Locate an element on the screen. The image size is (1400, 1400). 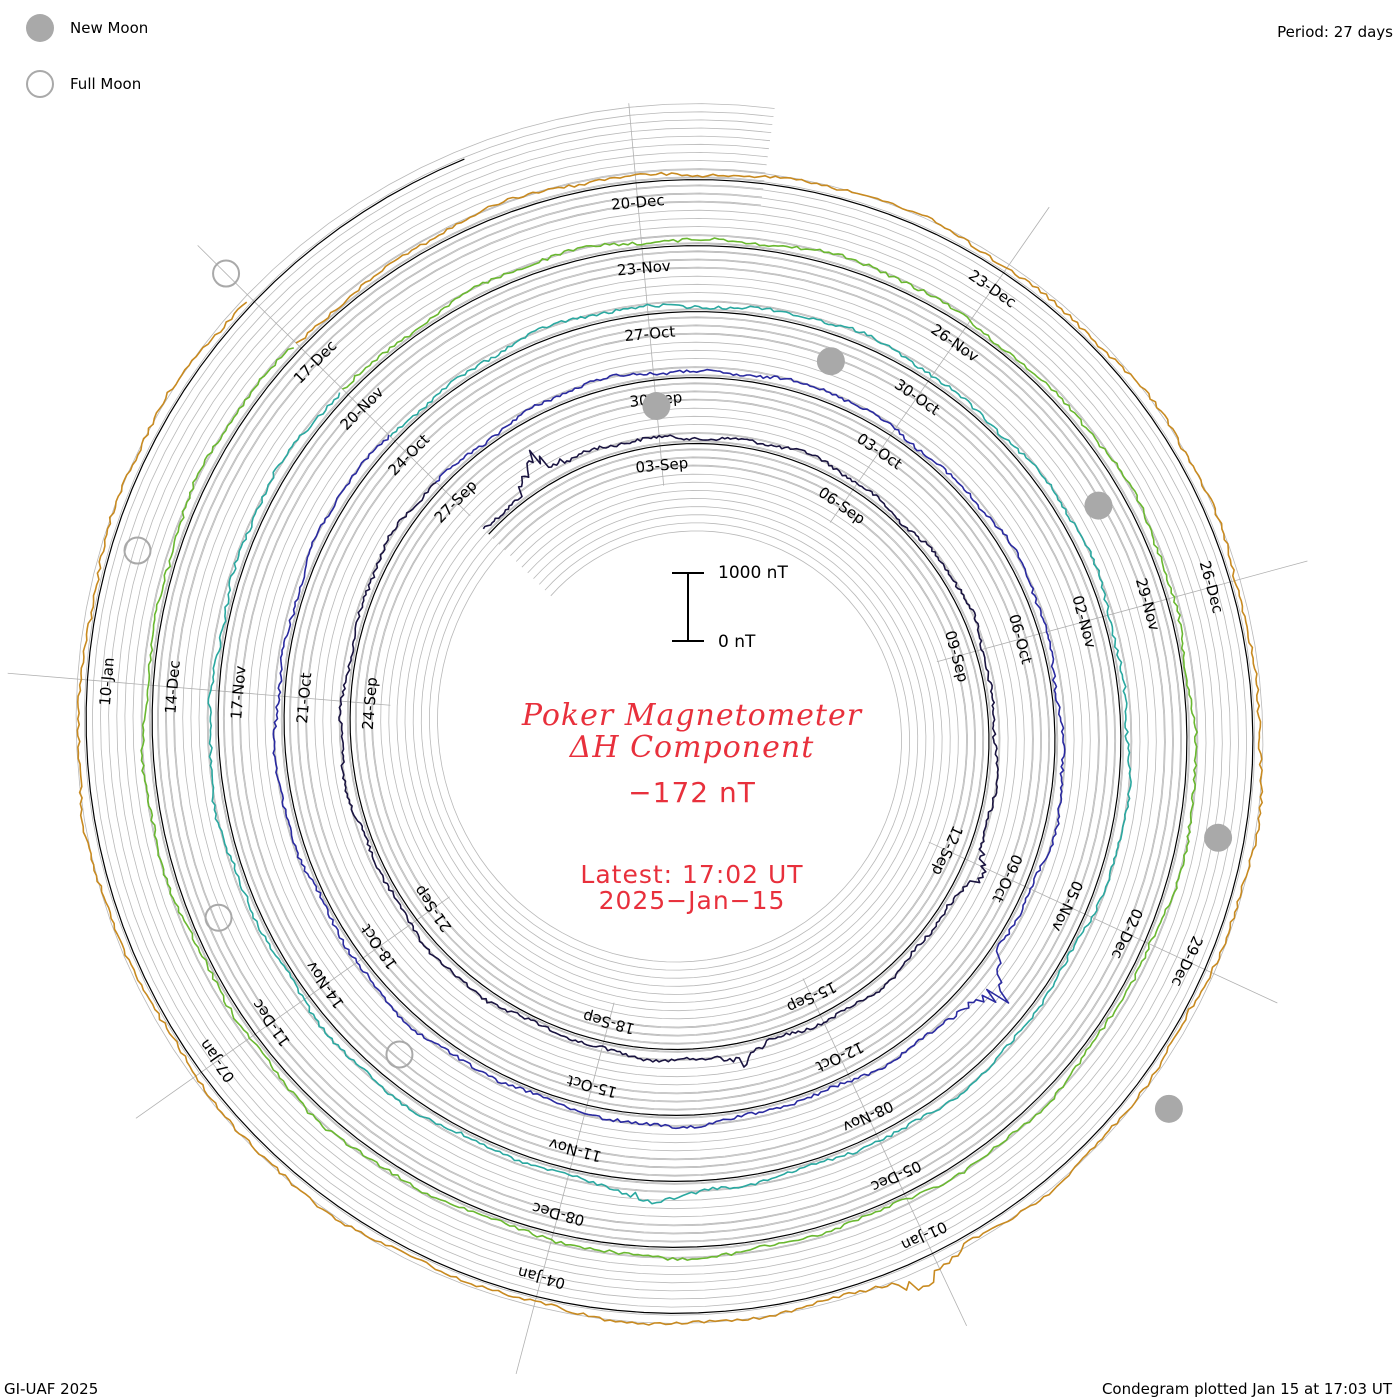
full-moon-label: Full Moon is located at coordinates (106, 84).